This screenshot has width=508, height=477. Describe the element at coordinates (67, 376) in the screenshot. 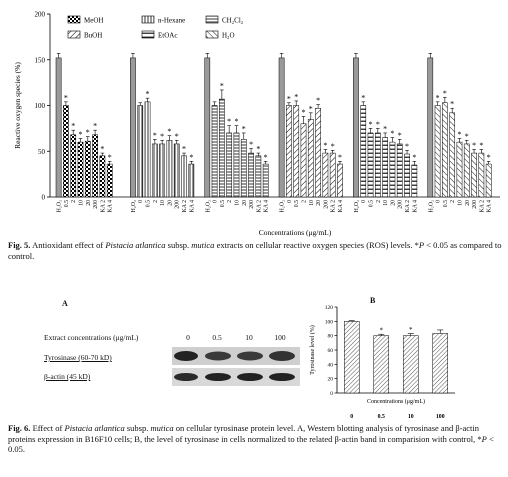

I see `actin-label: β-actin (45 kD)` at that location.